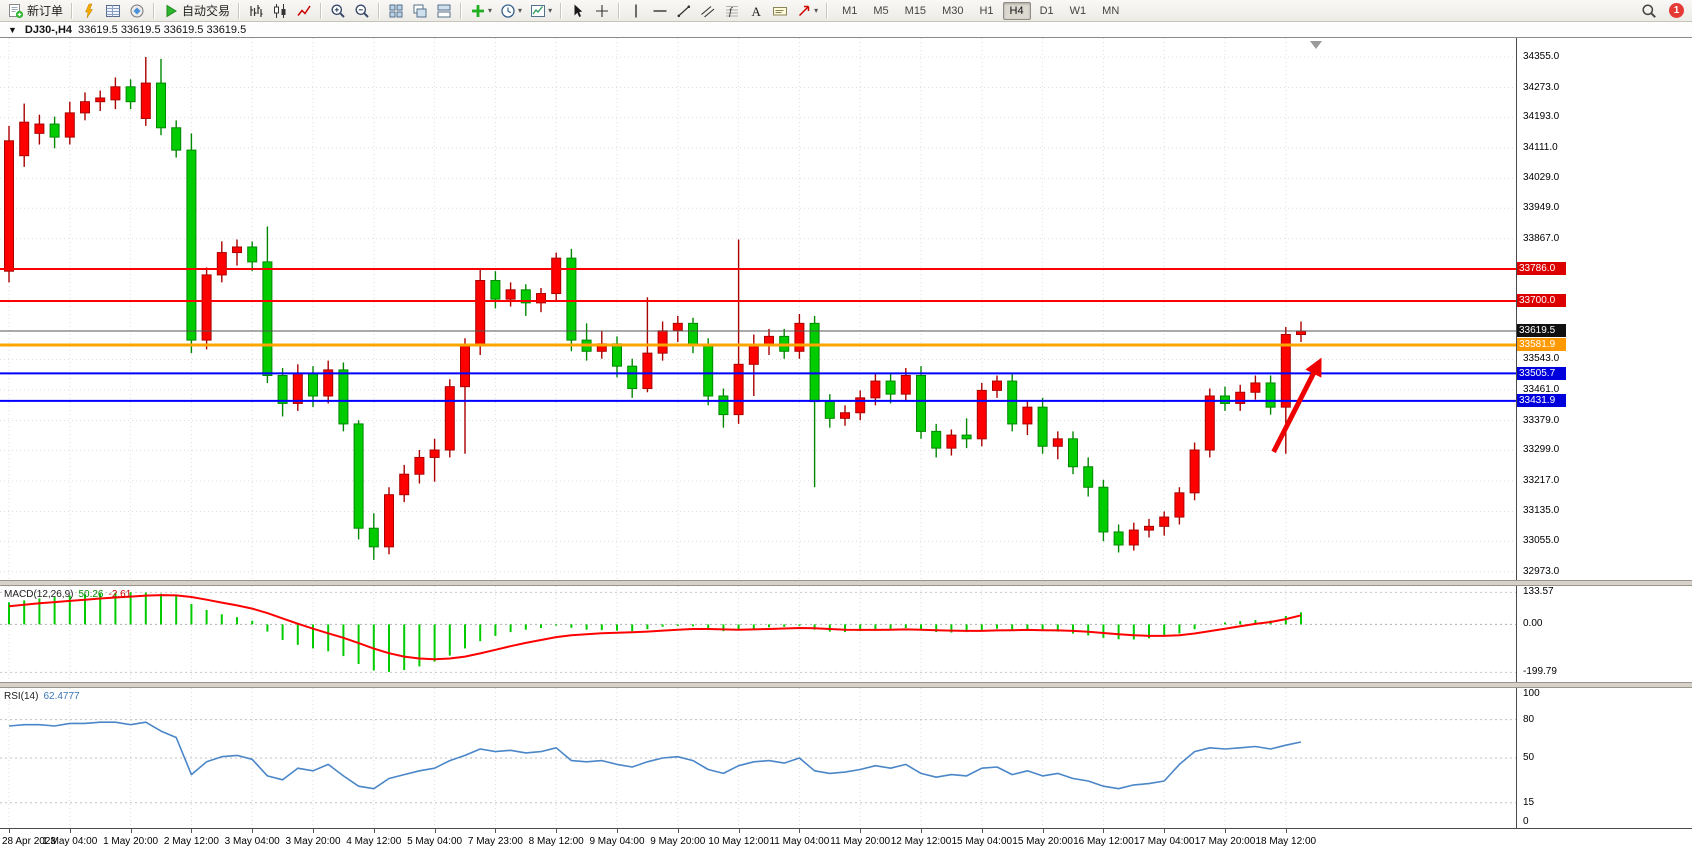 The image size is (1692, 857). Describe the element at coordinates (660, 11) in the screenshot. I see `horizontal-line-button` at that location.